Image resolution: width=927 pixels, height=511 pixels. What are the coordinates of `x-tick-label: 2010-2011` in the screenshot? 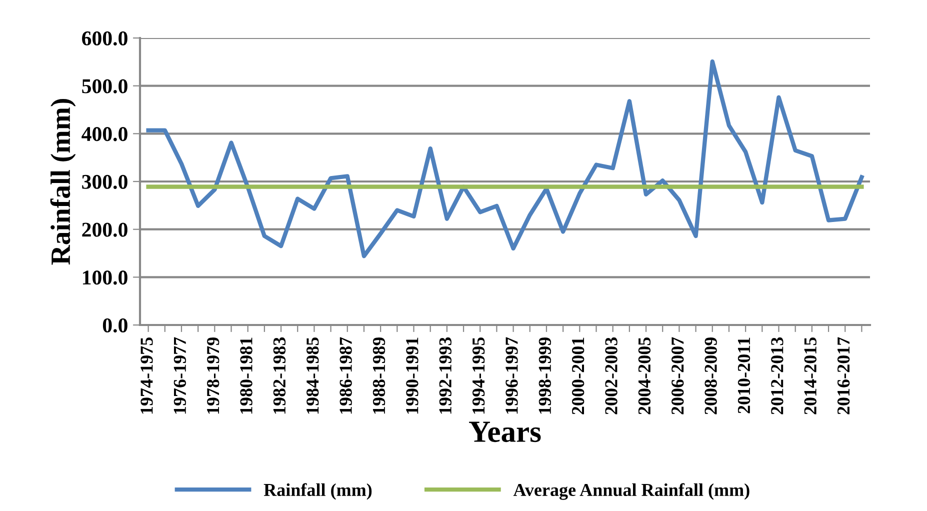 It's located at (744, 376).